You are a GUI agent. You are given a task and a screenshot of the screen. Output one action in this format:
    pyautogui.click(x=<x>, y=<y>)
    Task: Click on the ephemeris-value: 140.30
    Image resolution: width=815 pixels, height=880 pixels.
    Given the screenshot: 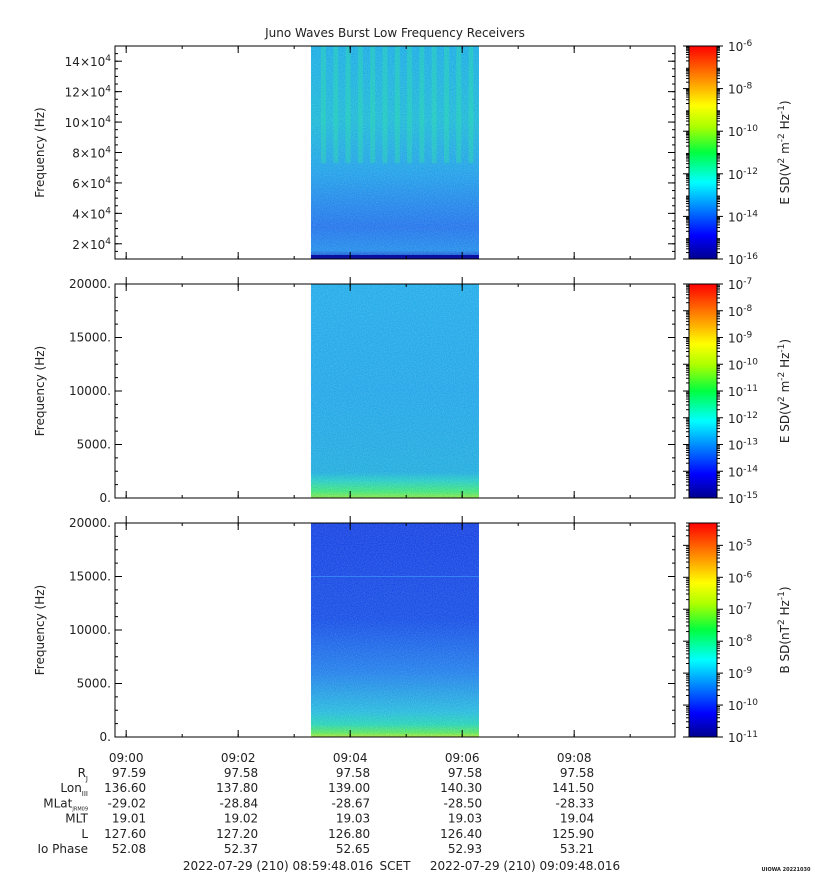 What is the action you would take?
    pyautogui.click(x=461, y=788)
    